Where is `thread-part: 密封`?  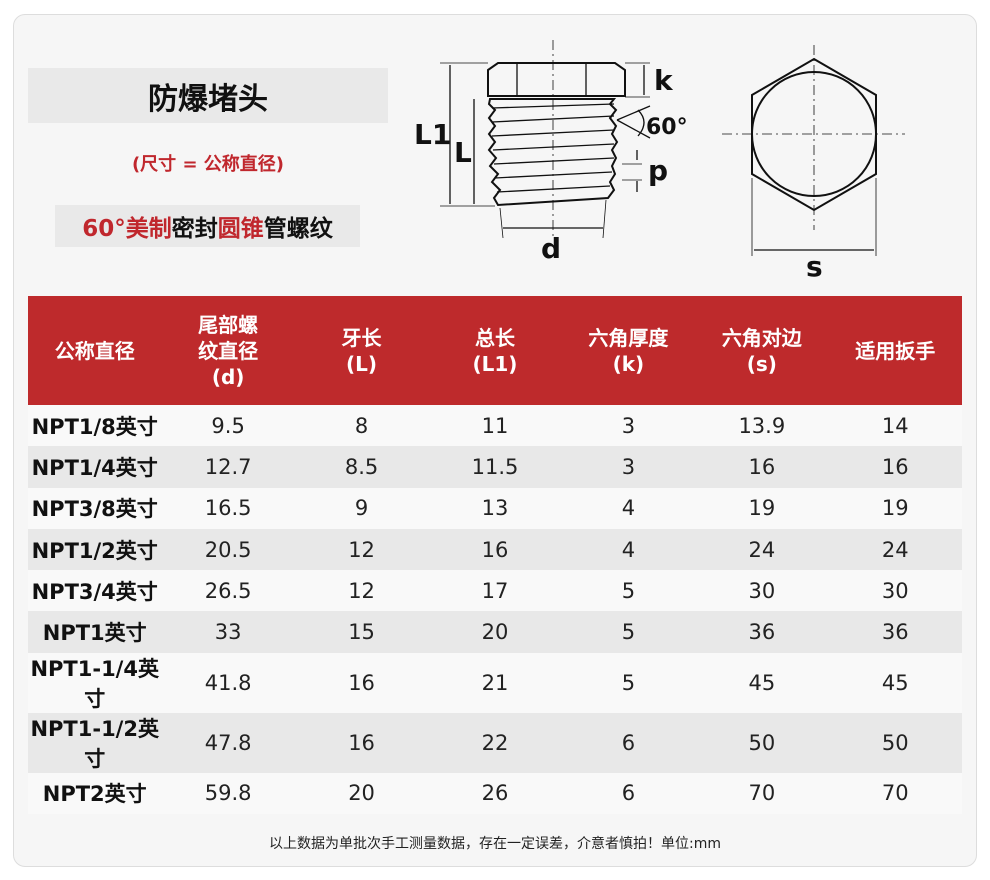
thread-part: 密封 is located at coordinates (194, 229).